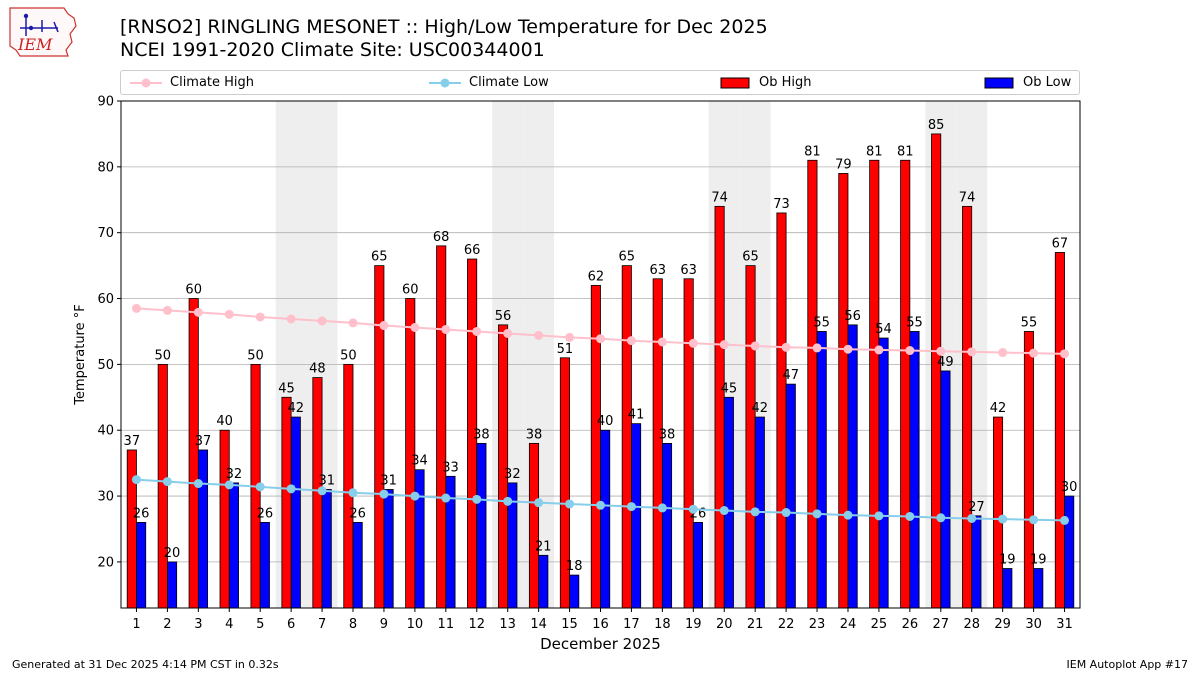  Describe the element at coordinates (998, 408) in the screenshot. I see `ob-high-label: 42` at that location.